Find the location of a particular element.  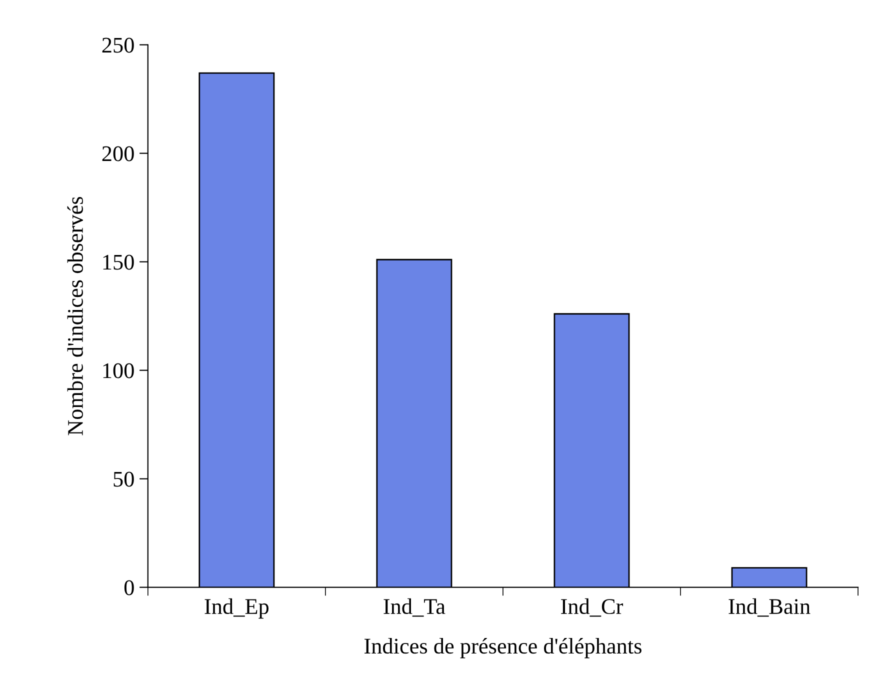

y-tick-label: 0 is located at coordinates (129, 588).